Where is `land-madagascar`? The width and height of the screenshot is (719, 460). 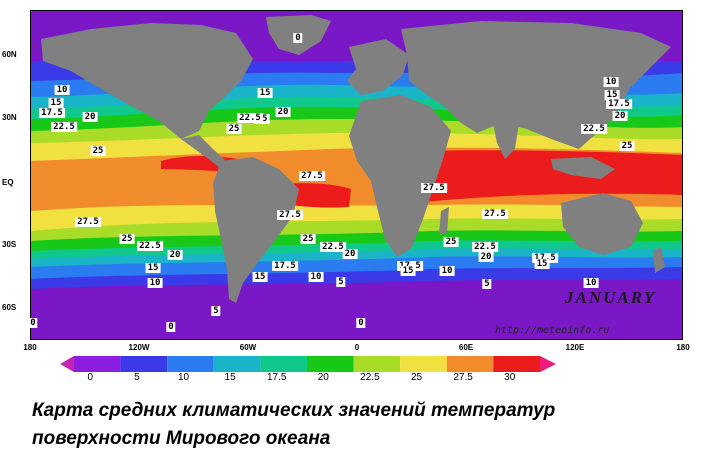
land-madagascar is located at coordinates (444, 221).